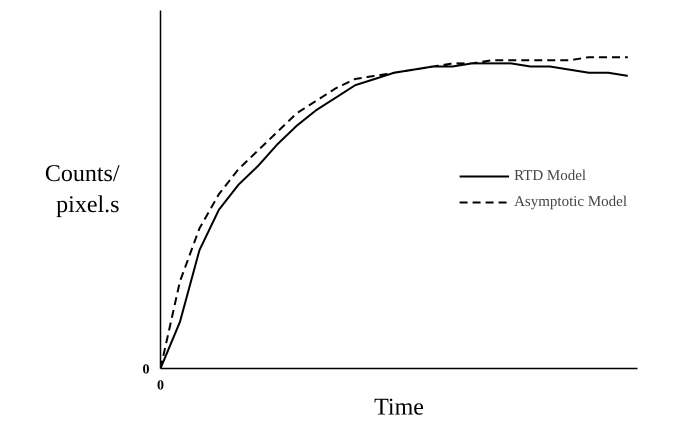  Describe the element at coordinates (570, 202) in the screenshot. I see `legend-label: Asymptotic Model` at that location.